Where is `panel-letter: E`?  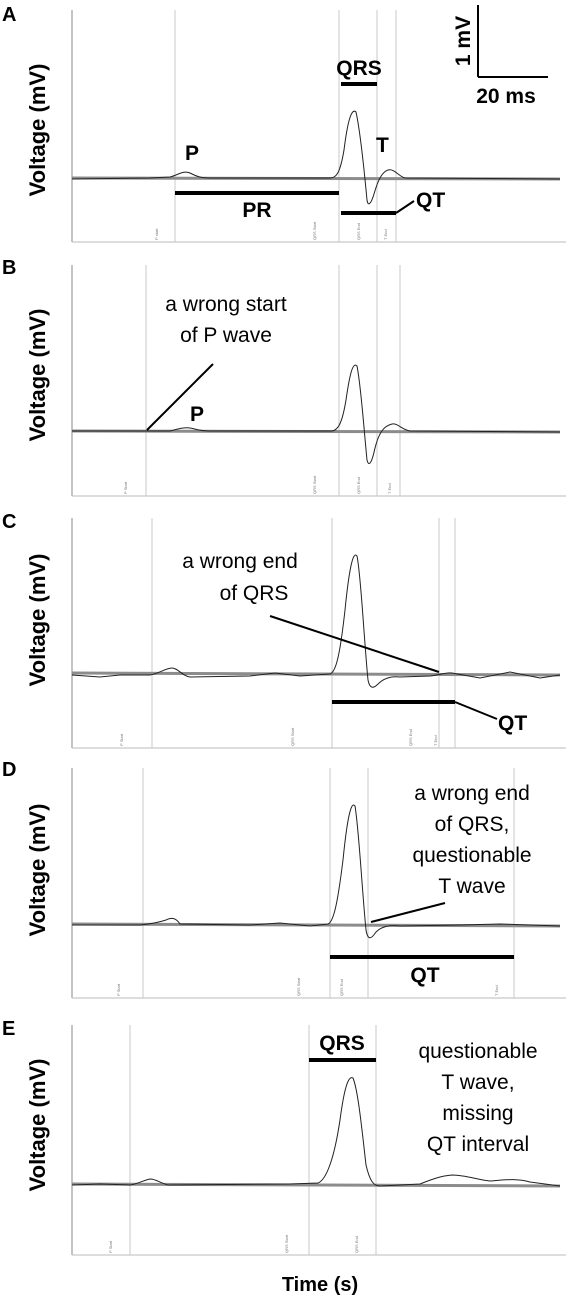
panel-letter: E is located at coordinates (8, 1029).